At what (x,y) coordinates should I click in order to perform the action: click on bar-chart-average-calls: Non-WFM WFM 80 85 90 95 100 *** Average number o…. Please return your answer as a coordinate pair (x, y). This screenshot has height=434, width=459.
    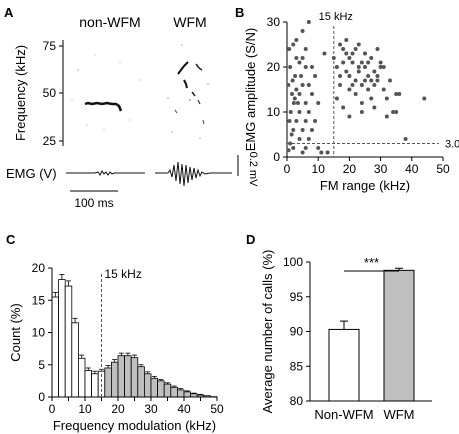
    Looking at the image, I should click on (346, 336).